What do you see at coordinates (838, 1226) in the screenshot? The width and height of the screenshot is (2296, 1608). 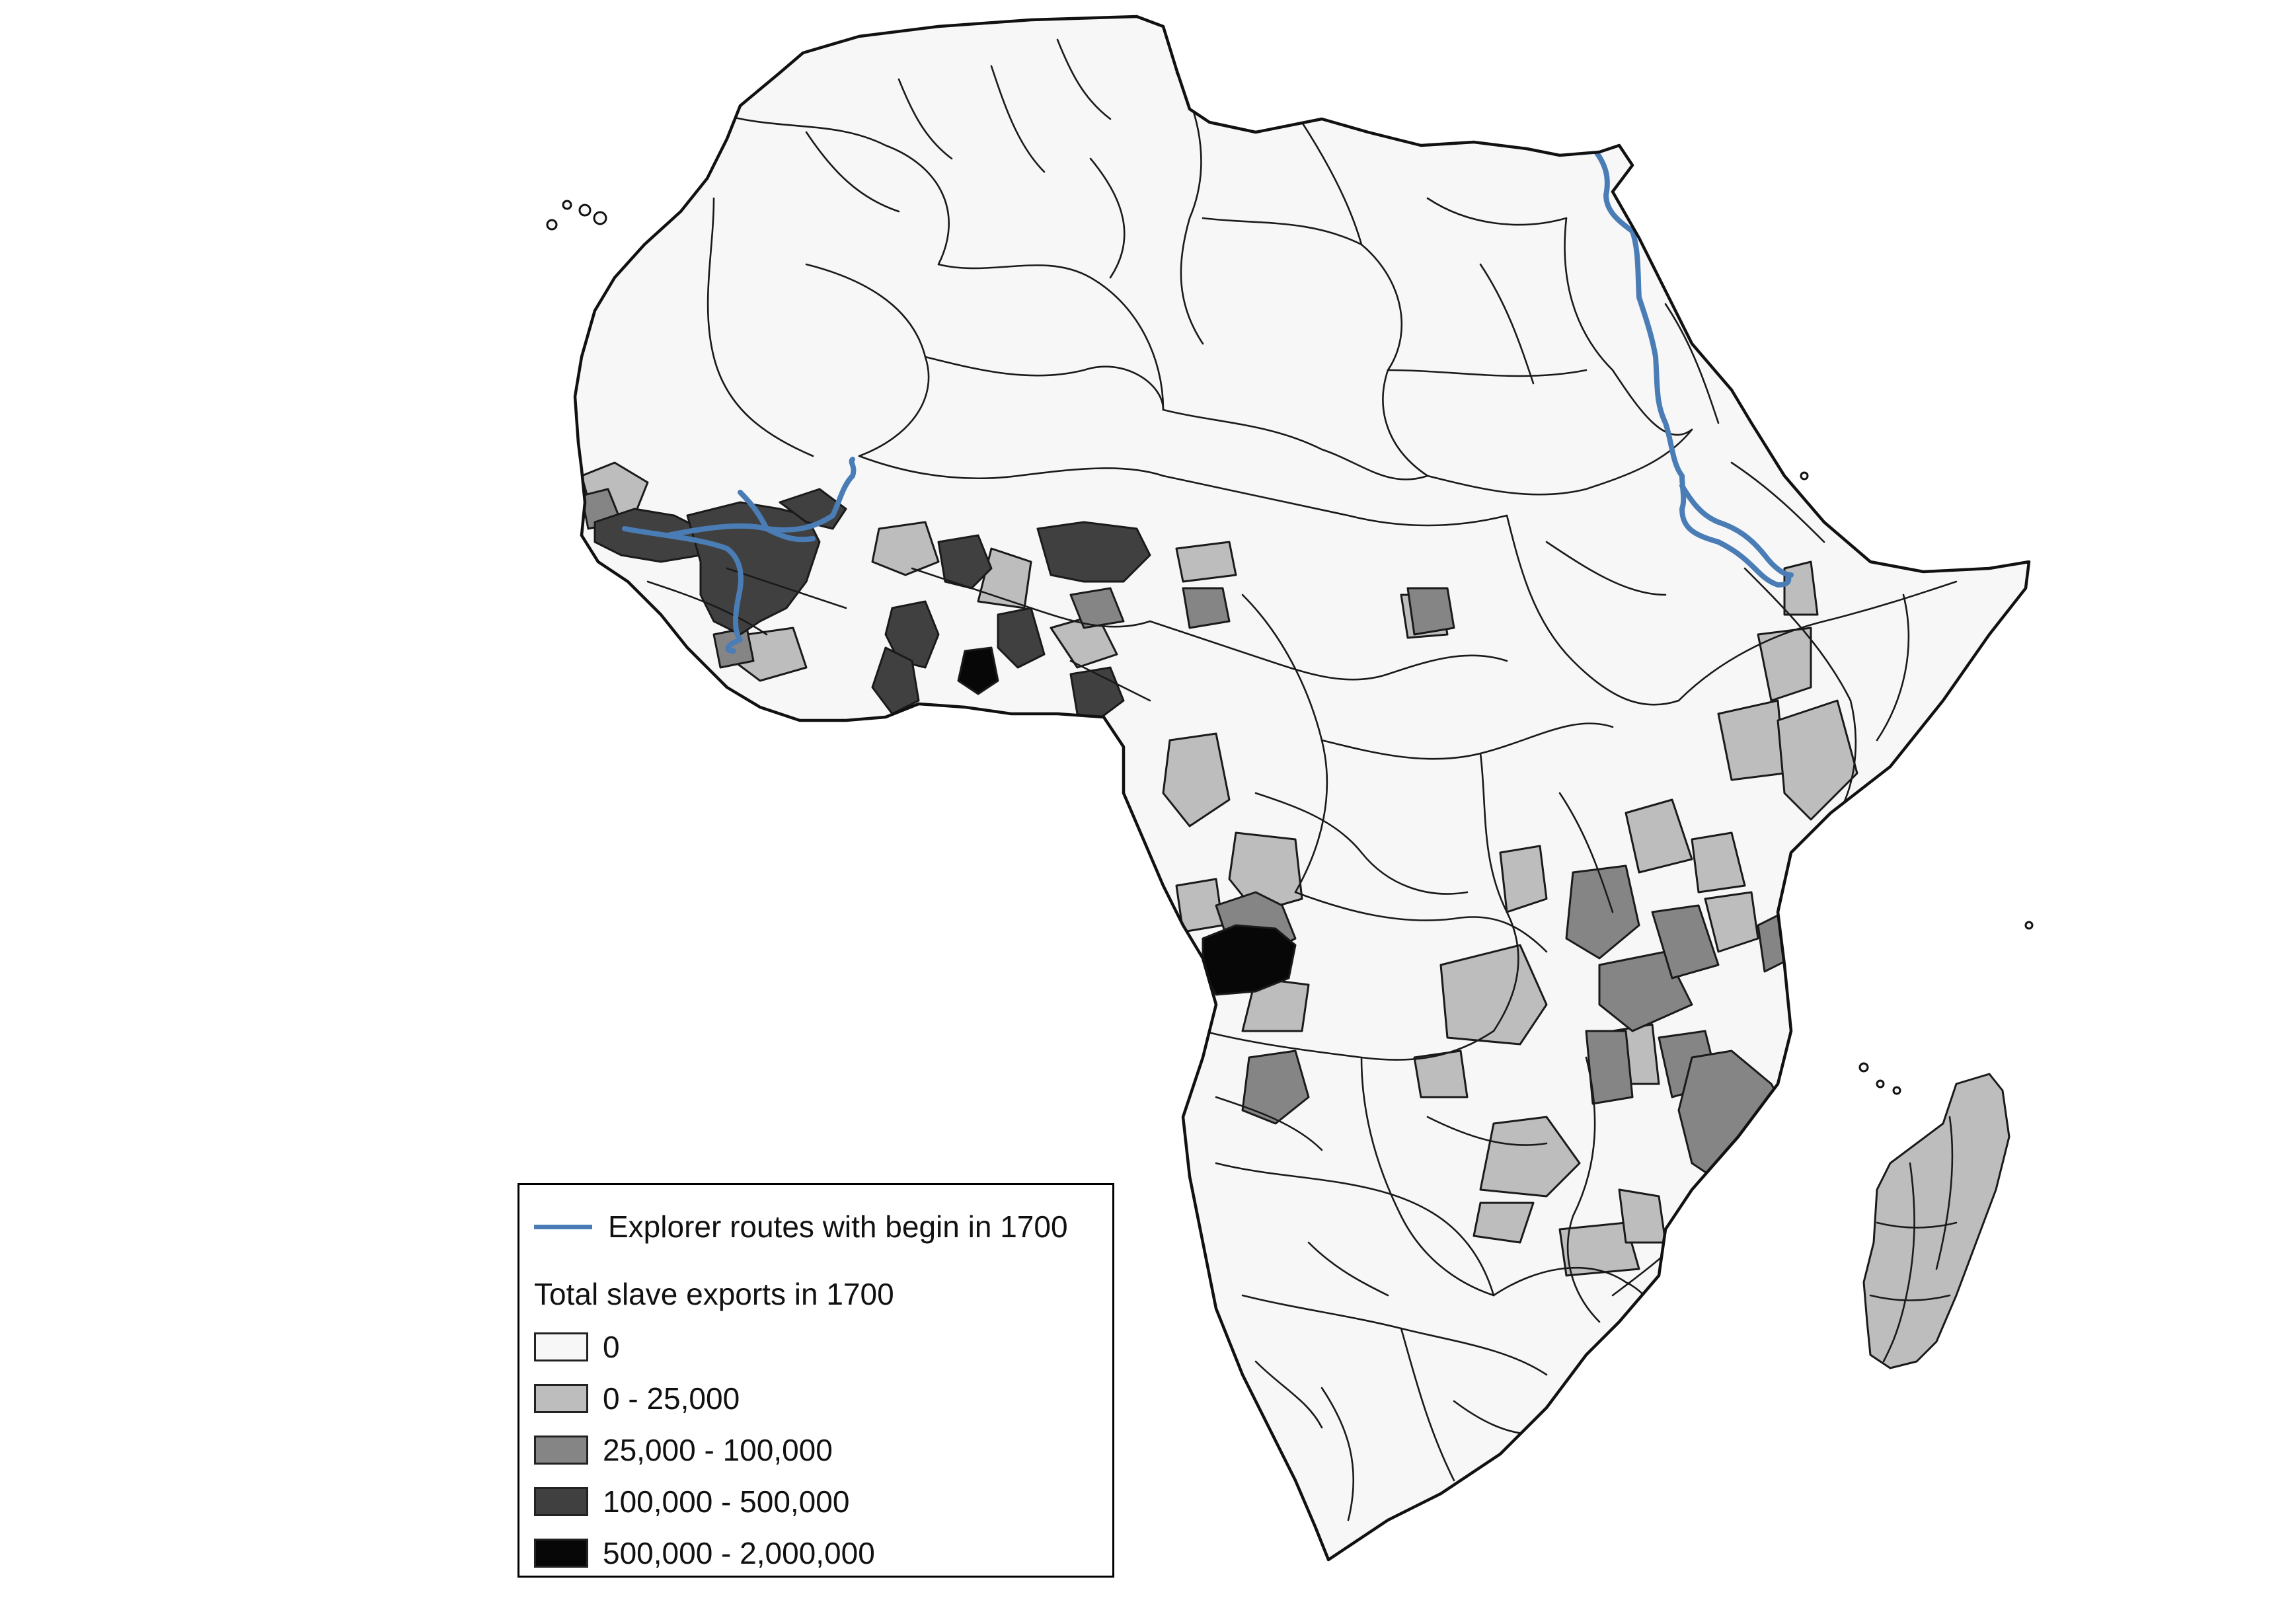 I see `legend-route-label: Explorer routes with begin in 1700` at bounding box center [838, 1226].